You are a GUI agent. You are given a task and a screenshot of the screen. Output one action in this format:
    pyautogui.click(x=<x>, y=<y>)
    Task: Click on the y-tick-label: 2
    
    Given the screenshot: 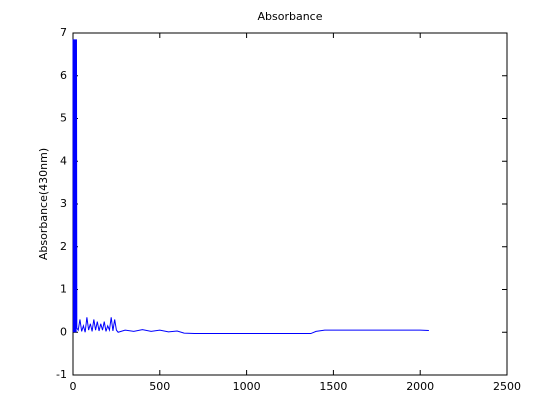 What is the action you would take?
    pyautogui.click(x=63, y=246)
    